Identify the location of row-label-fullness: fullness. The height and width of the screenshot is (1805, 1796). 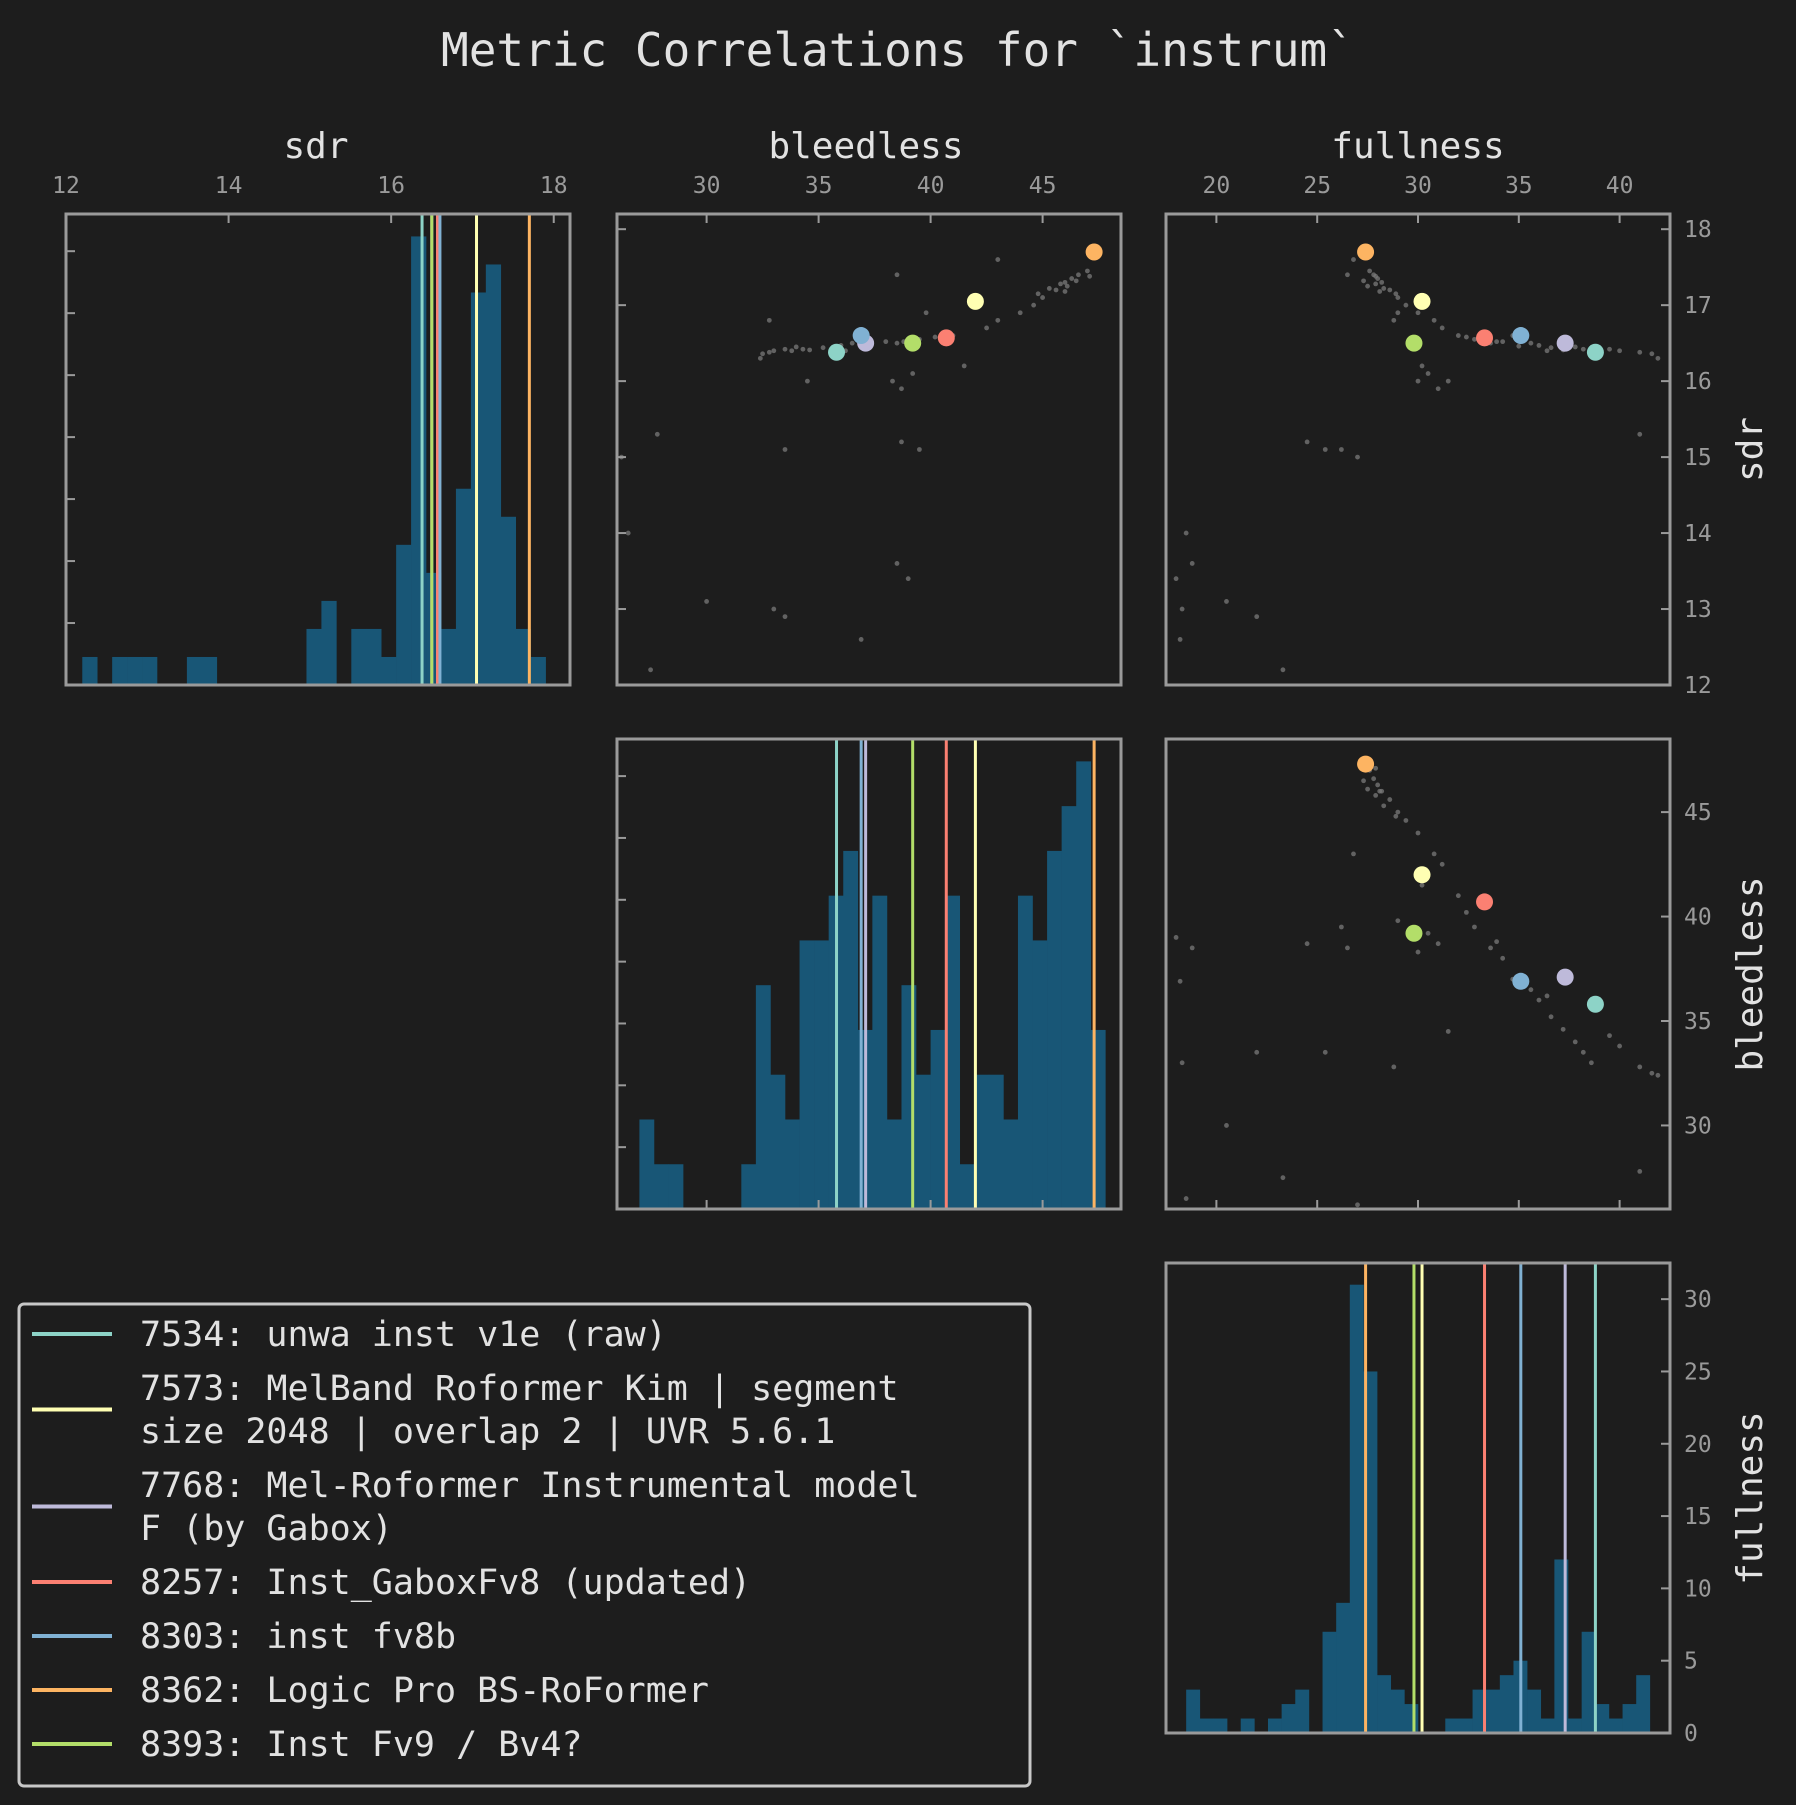
(1750, 1497).